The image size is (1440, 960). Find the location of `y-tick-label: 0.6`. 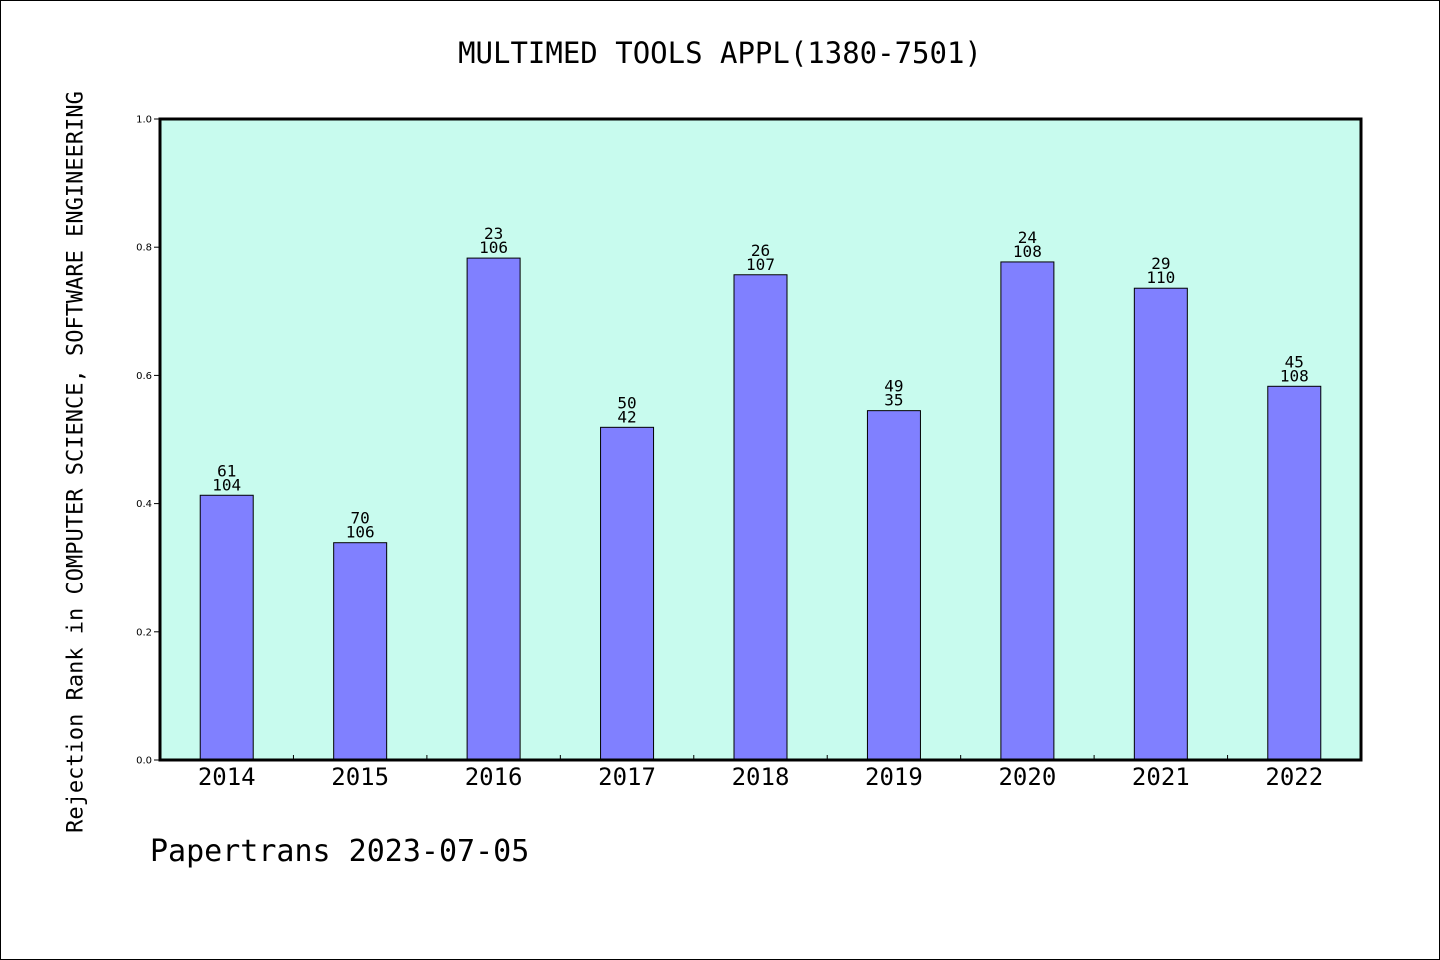

y-tick-label: 0.6 is located at coordinates (144, 376).